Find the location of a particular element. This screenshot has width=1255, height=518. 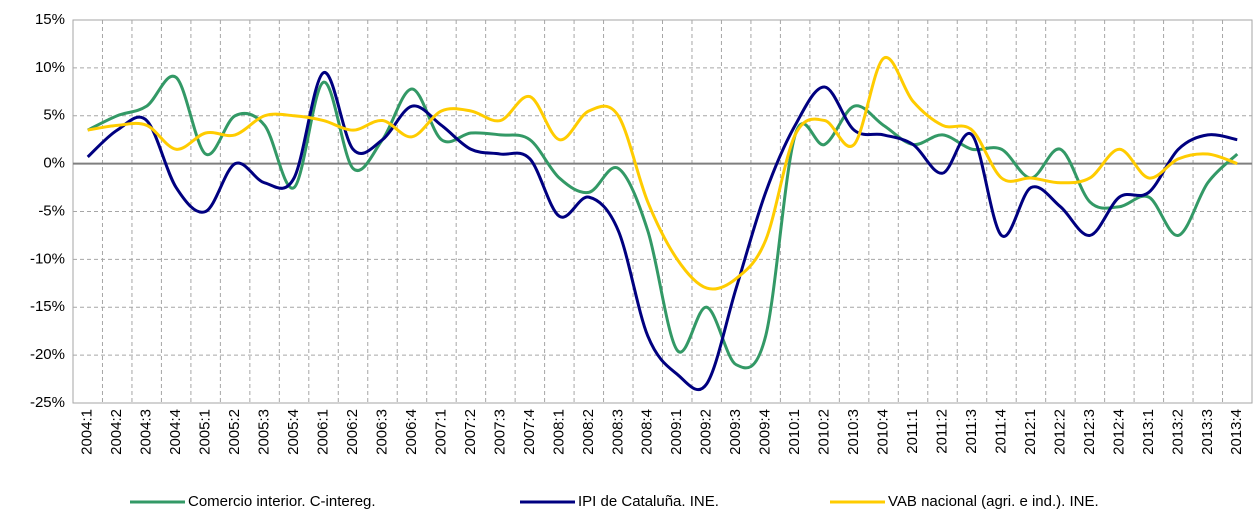

legend-label: Comercio interior. C-intereg. is located at coordinates (282, 501).